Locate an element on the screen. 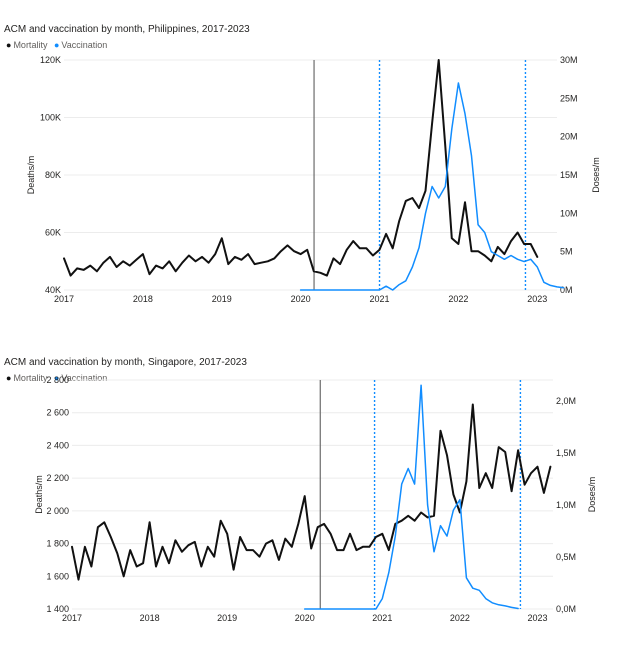 The image size is (633, 654). y2-tick-label: 25M is located at coordinates (569, 98).